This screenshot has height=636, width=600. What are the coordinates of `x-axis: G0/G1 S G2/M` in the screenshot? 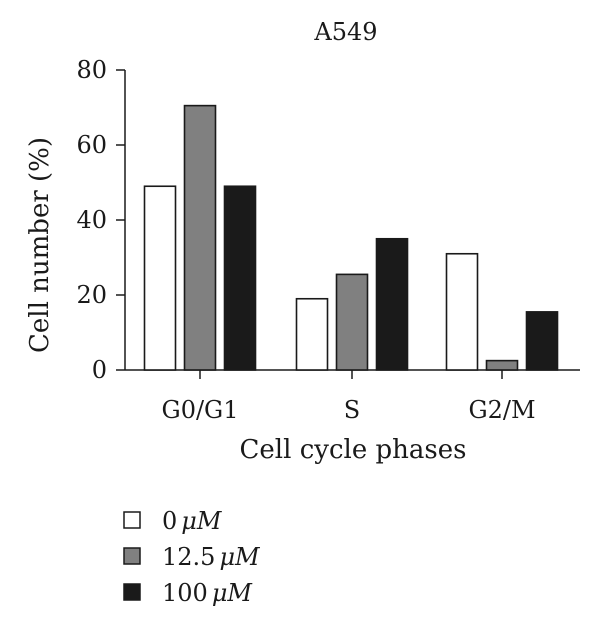 It's located at (352, 396).